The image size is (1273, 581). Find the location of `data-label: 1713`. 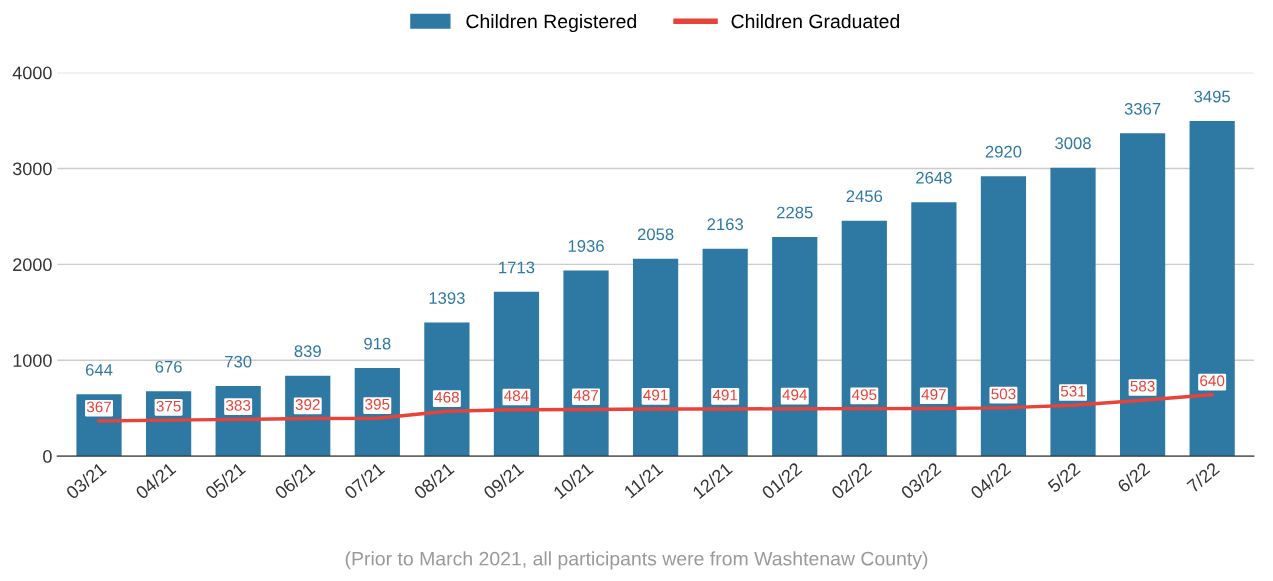

data-label: 1713 is located at coordinates (517, 267).